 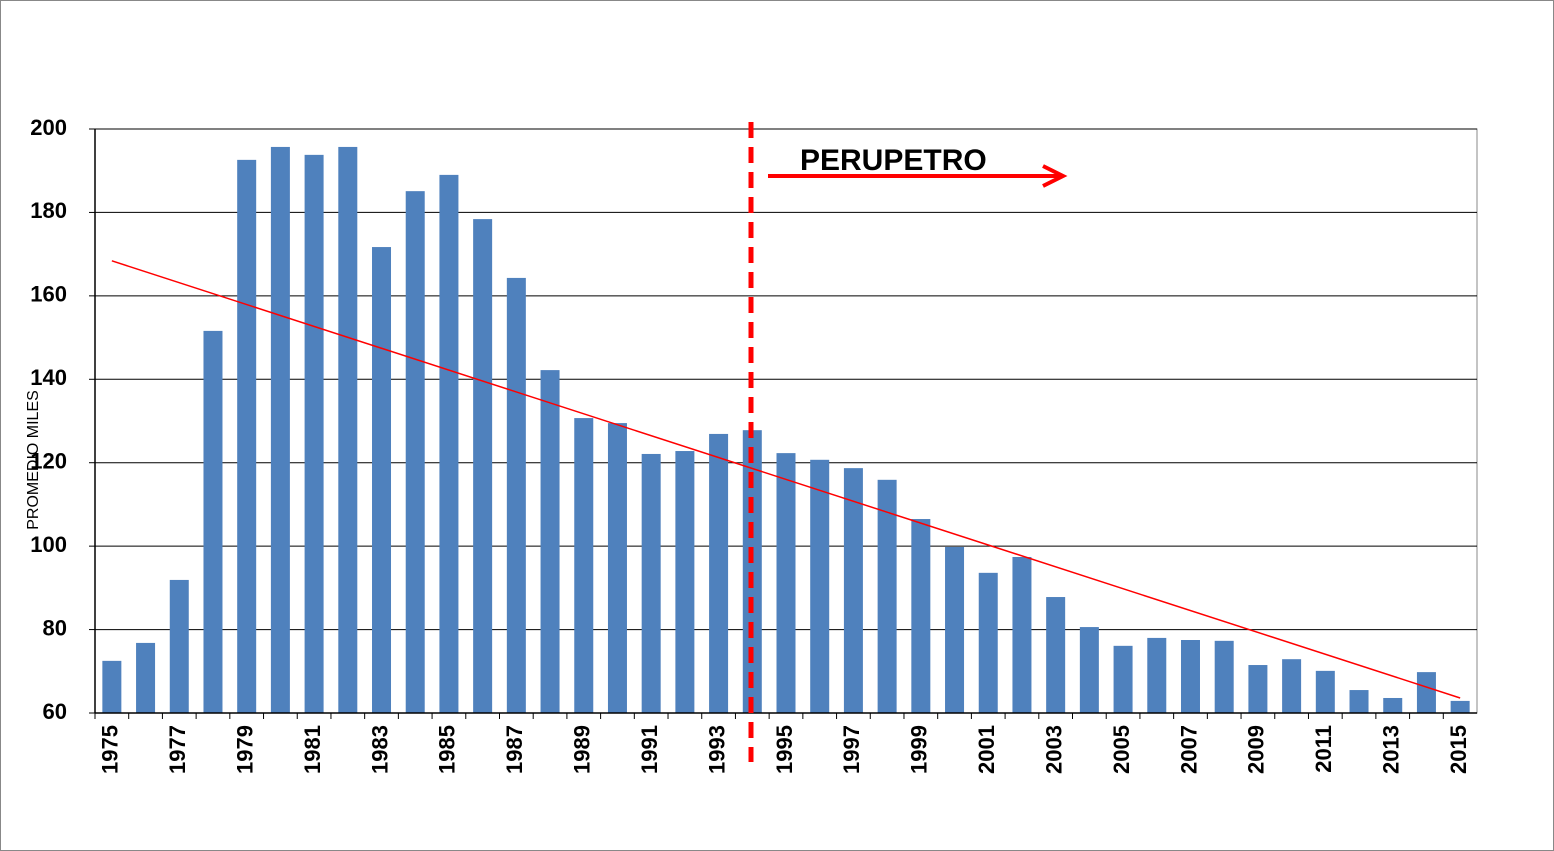 I want to click on x-tick-label: 1987, so click(x=514, y=749).